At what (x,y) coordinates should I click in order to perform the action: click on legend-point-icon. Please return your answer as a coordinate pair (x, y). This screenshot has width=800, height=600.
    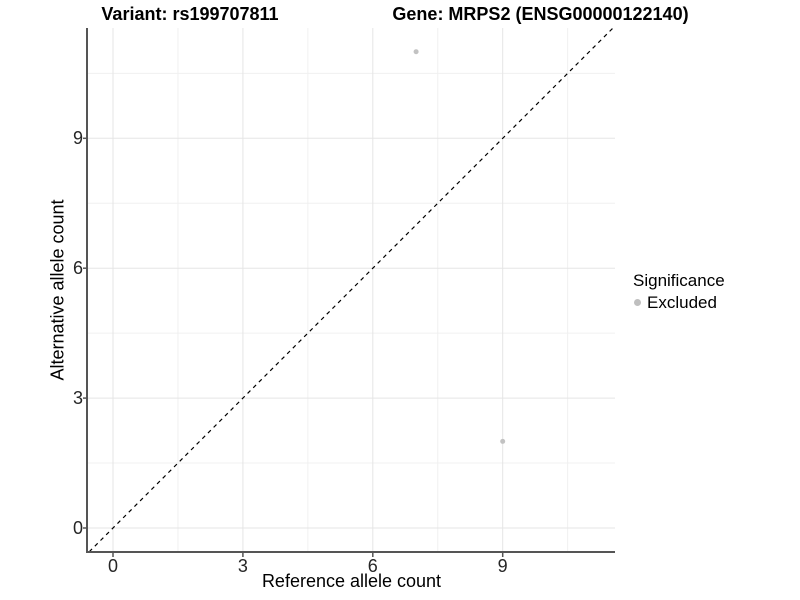
    Looking at the image, I should click on (637, 302).